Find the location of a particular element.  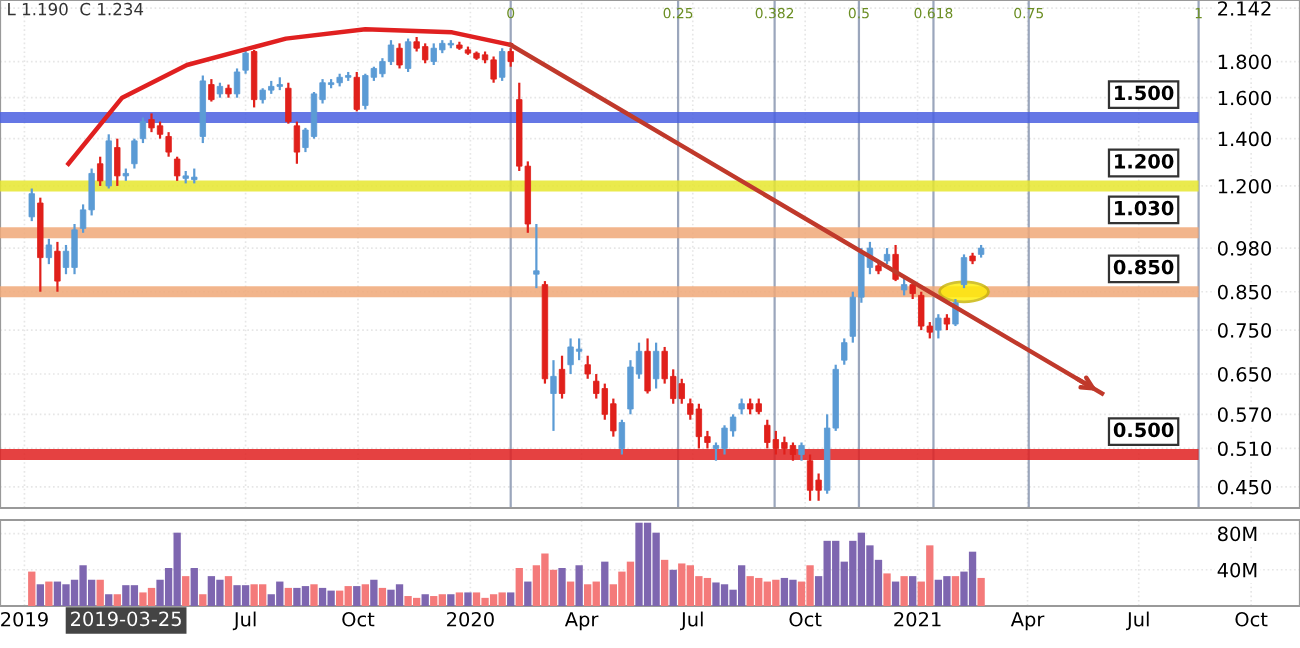

ref-line-label: 0.500 is located at coordinates (1143, 430).